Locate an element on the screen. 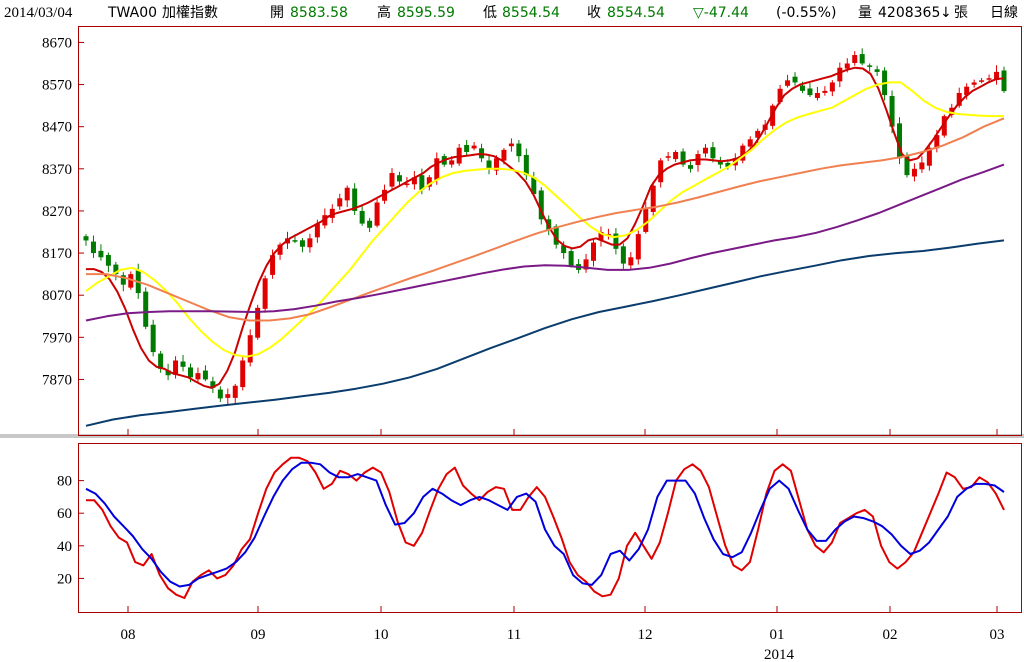  time-tick-label: 10 is located at coordinates (381, 635).